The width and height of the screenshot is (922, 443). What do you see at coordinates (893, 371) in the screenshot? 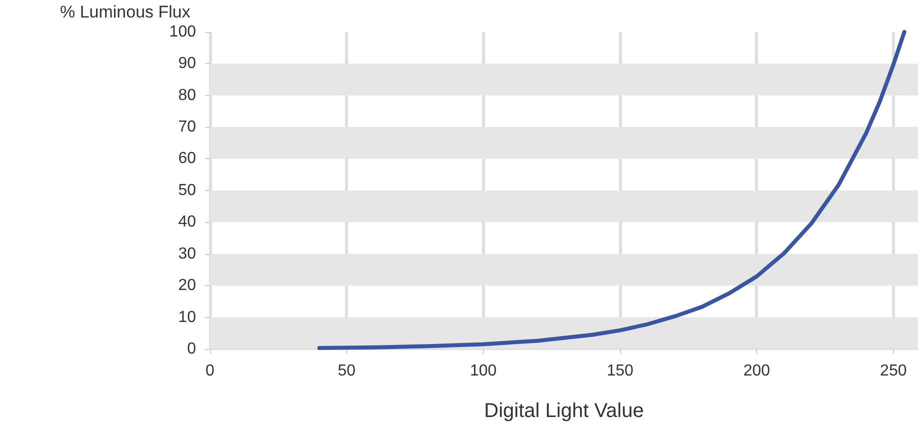
I see `x-tick-label: 250` at bounding box center [893, 371].